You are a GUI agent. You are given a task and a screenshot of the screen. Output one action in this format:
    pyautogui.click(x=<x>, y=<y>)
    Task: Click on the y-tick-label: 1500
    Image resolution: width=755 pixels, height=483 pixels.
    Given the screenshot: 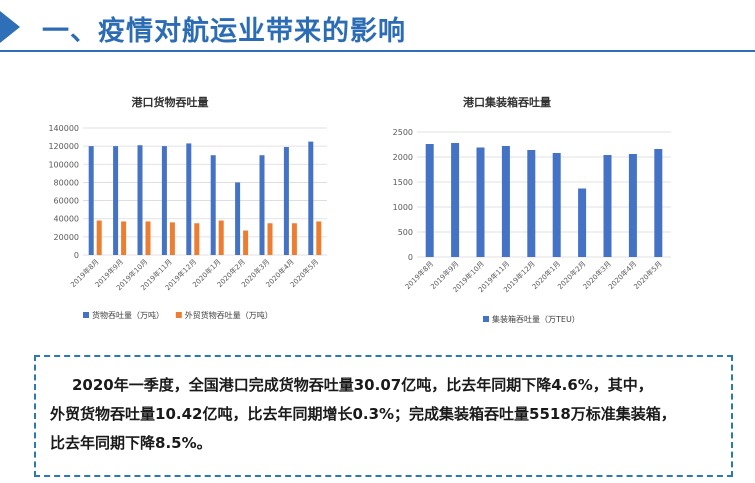 What is the action you would take?
    pyautogui.click(x=403, y=182)
    